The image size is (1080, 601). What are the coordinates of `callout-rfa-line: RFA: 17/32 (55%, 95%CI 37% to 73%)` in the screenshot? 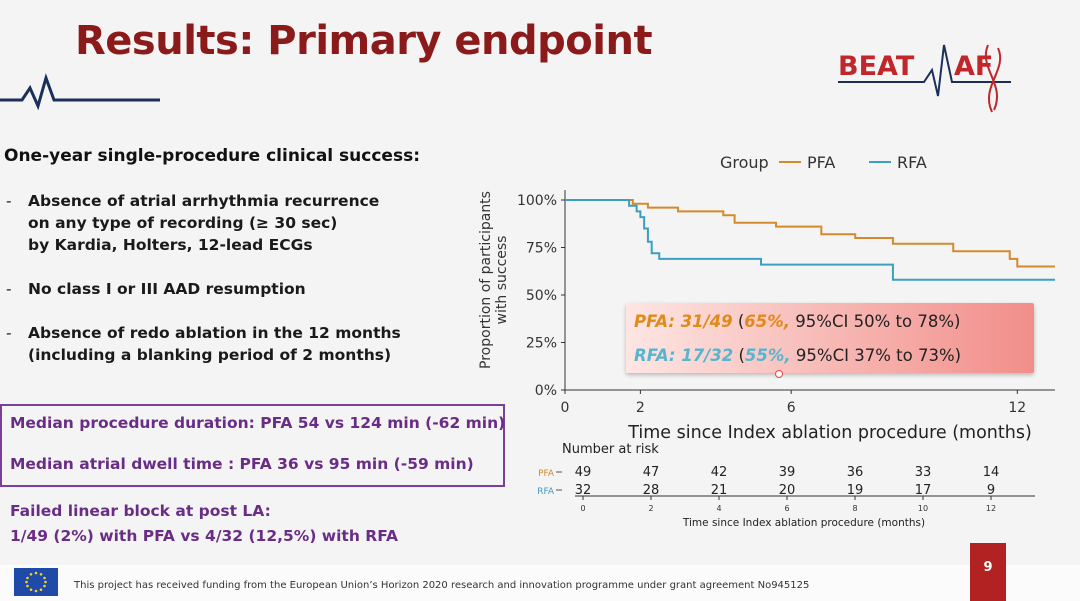 It's located at (797, 355).